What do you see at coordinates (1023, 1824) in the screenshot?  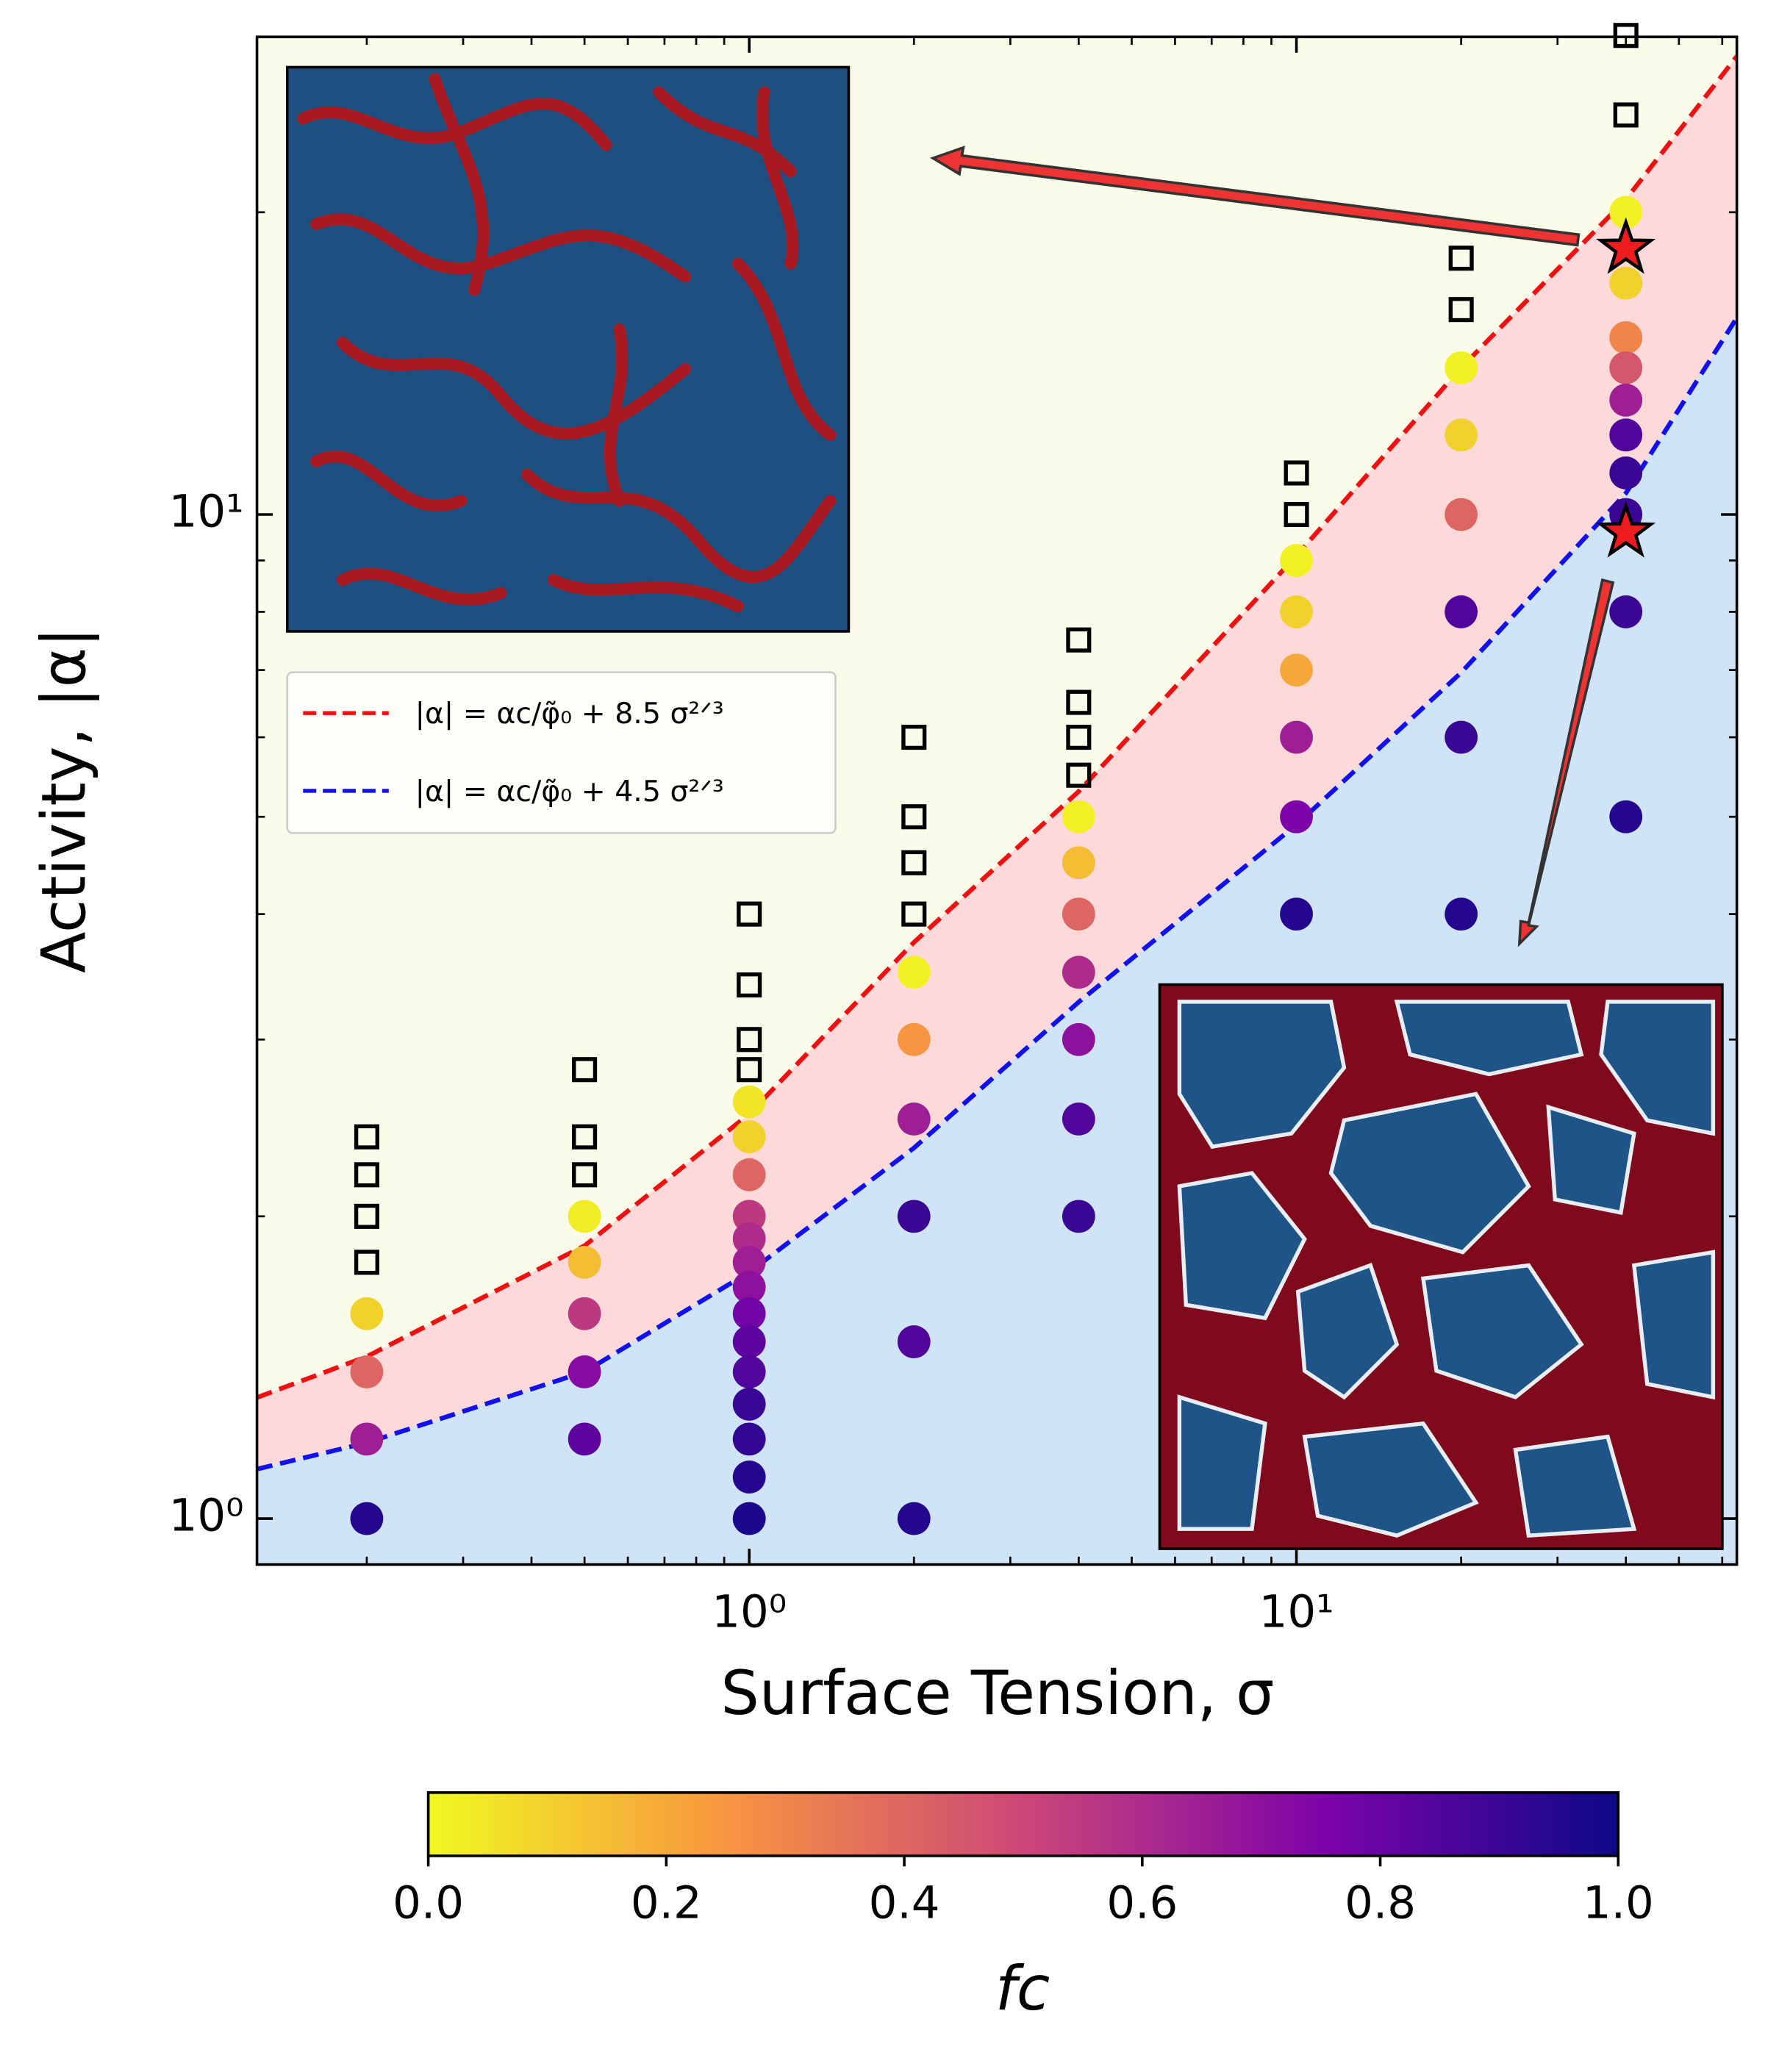 I see `colorbar` at bounding box center [1023, 1824].